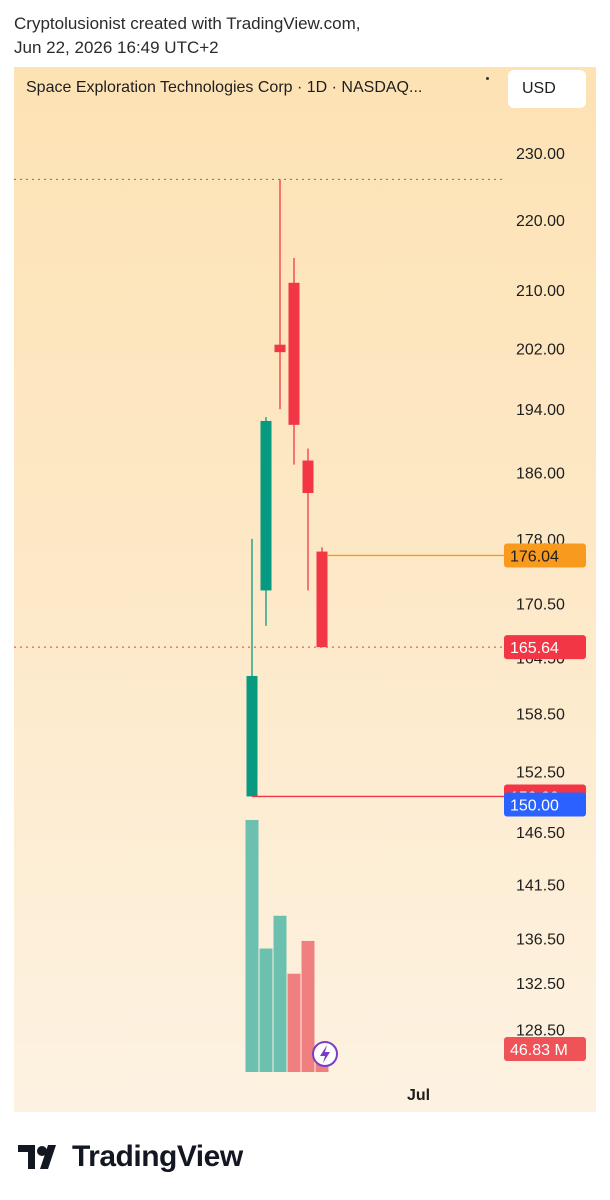 The width and height of the screenshot is (610, 1200). Describe the element at coordinates (37, 1157) in the screenshot. I see `tradingview-logo-icon` at that location.